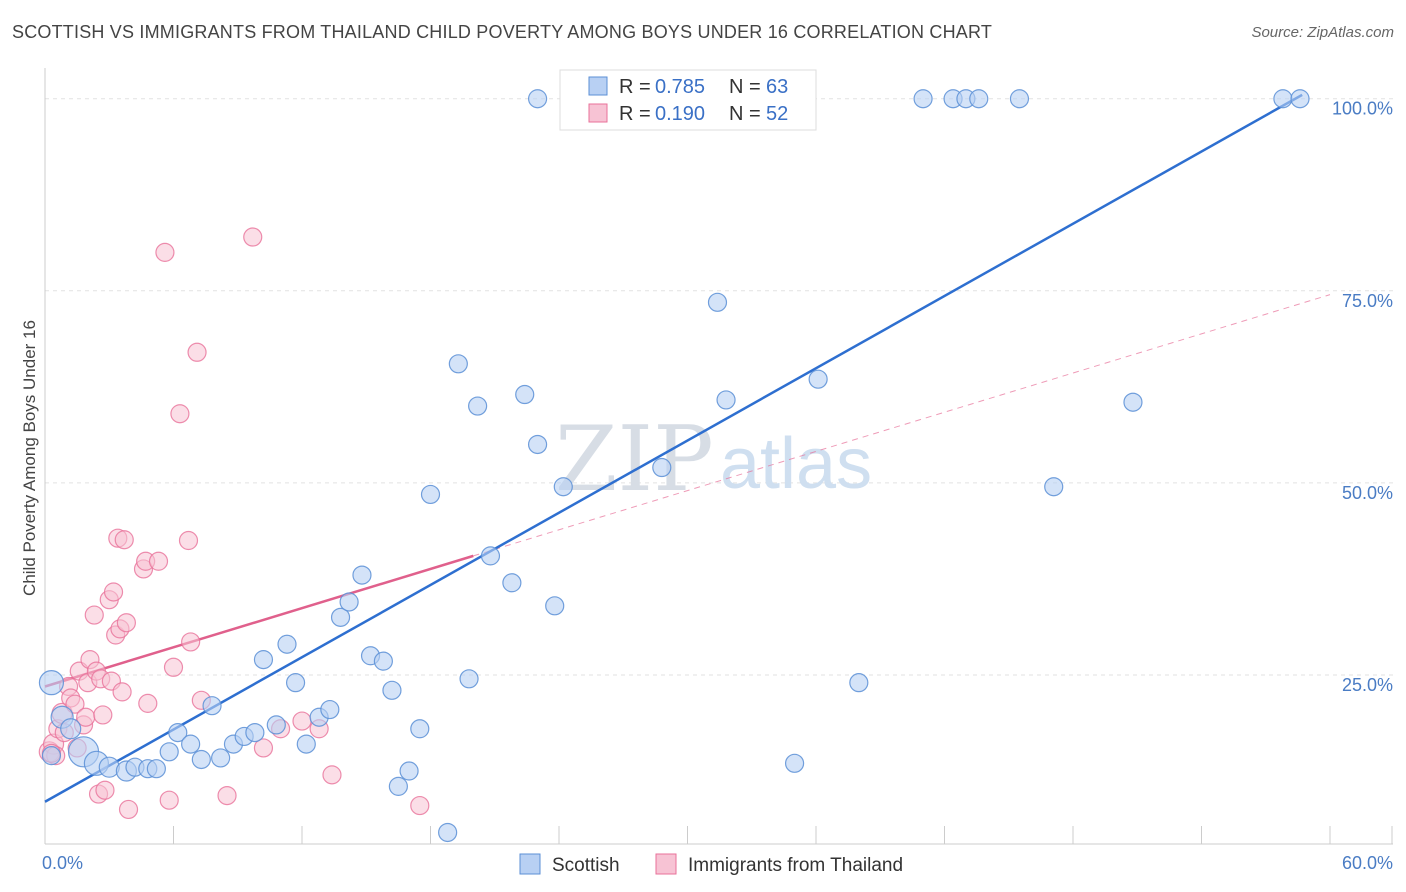 The image size is (1406, 892). I want to click on legend-n-scottish: 63, so click(777, 87).